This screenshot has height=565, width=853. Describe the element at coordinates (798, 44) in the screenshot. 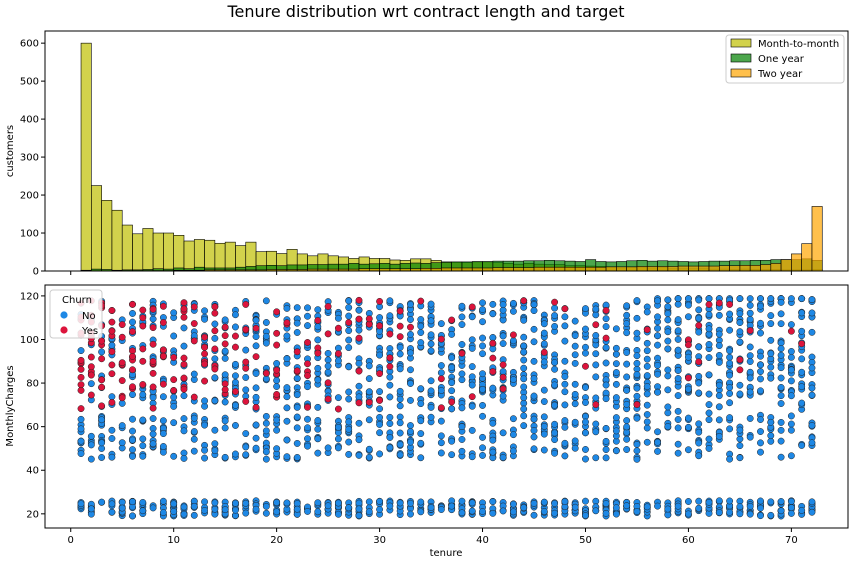

I see `legend-label: Month-to-month` at that location.